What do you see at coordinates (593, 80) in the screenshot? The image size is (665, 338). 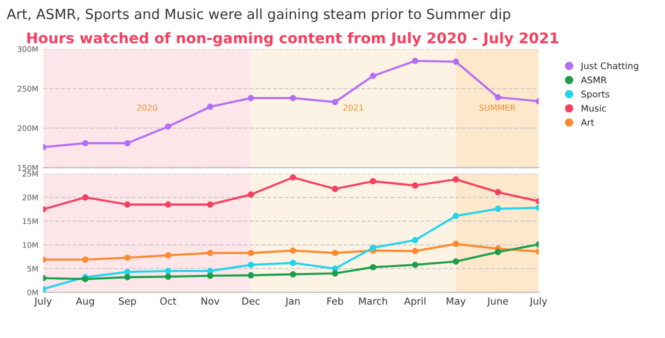 I see `legend-label: ASMR` at bounding box center [593, 80].